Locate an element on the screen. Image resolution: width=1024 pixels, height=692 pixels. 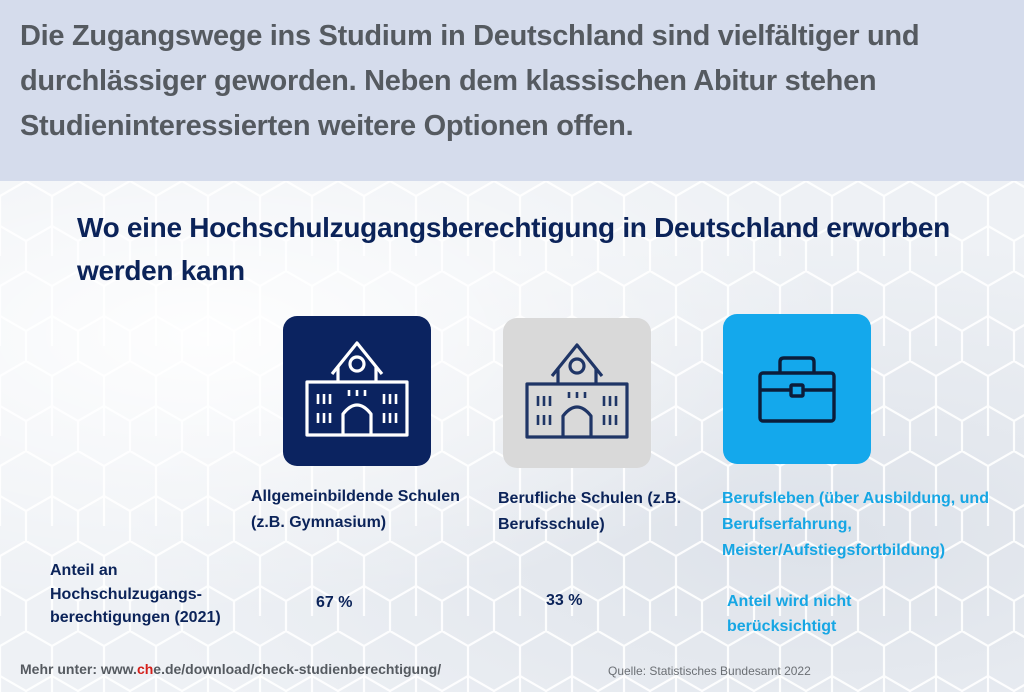
briefcase-icon is located at coordinates (797, 389).